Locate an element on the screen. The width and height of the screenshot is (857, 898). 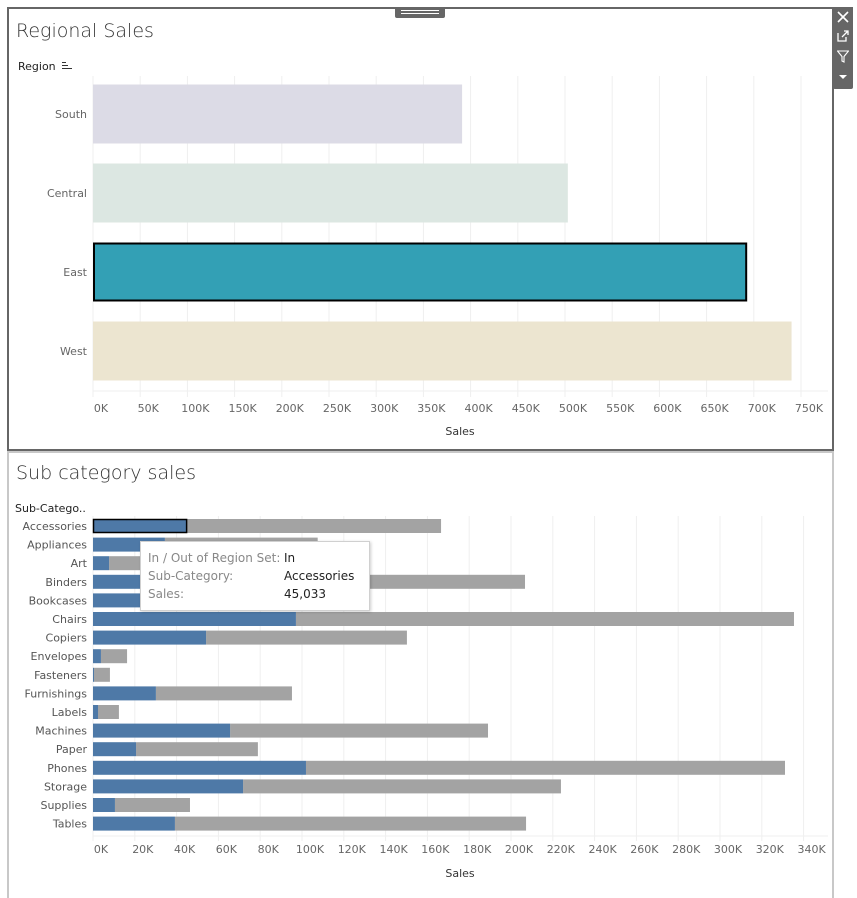
more-options-button is located at coordinates (843, 77).